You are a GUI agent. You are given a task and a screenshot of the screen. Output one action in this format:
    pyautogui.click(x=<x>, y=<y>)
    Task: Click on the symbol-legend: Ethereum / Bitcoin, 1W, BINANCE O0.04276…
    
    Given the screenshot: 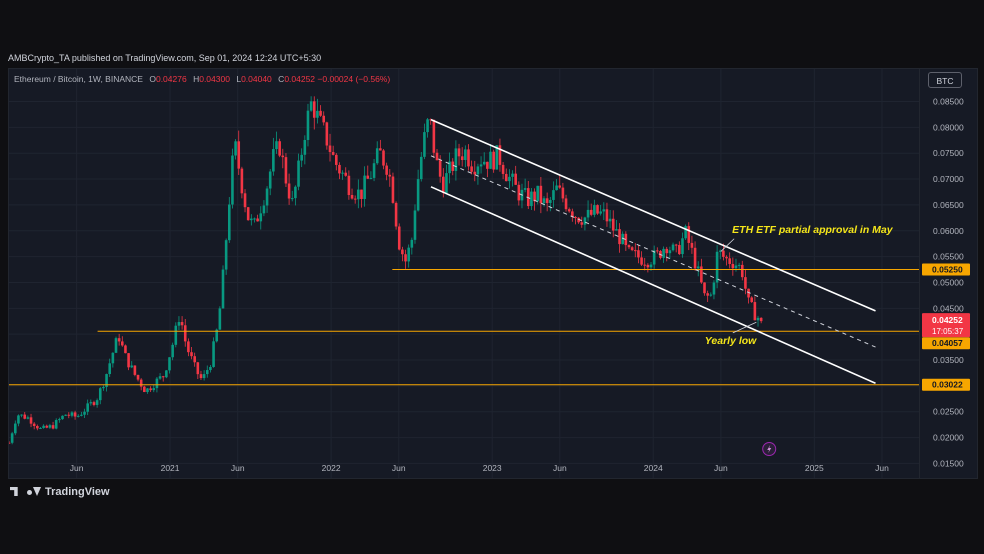 What is the action you would take?
    pyautogui.click(x=202, y=79)
    